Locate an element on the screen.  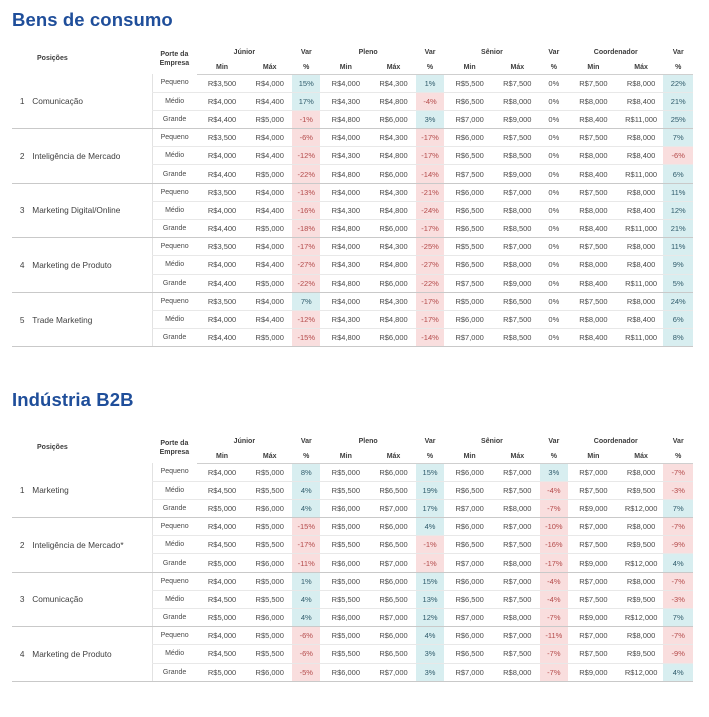
var-percent: -21% is located at coordinates (430, 192).